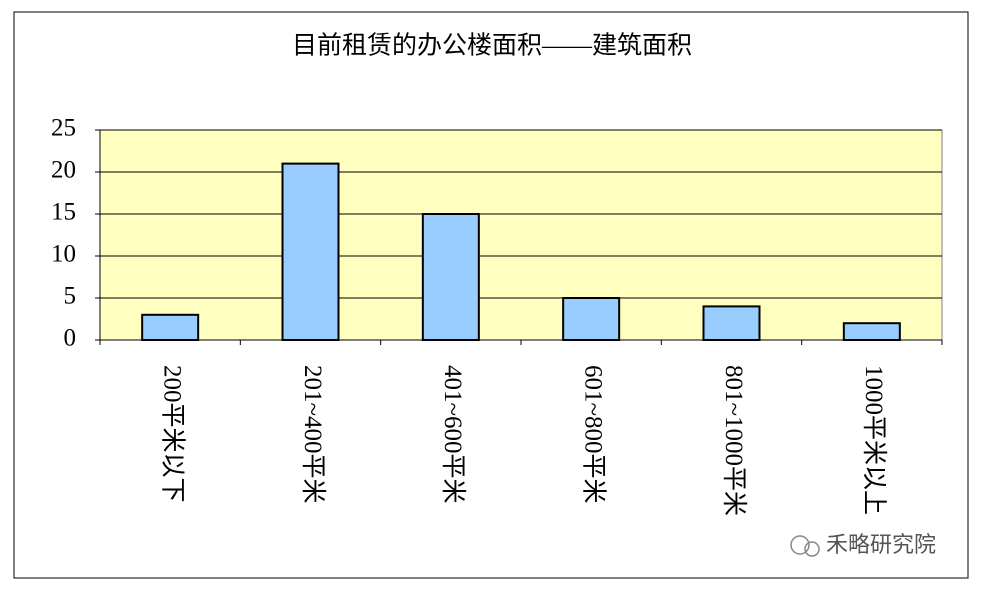 The height and width of the screenshot is (589, 983). Describe the element at coordinates (492, 46) in the screenshot. I see `chart-title: 目前租赁的办公楼面积——建筑面积` at that location.